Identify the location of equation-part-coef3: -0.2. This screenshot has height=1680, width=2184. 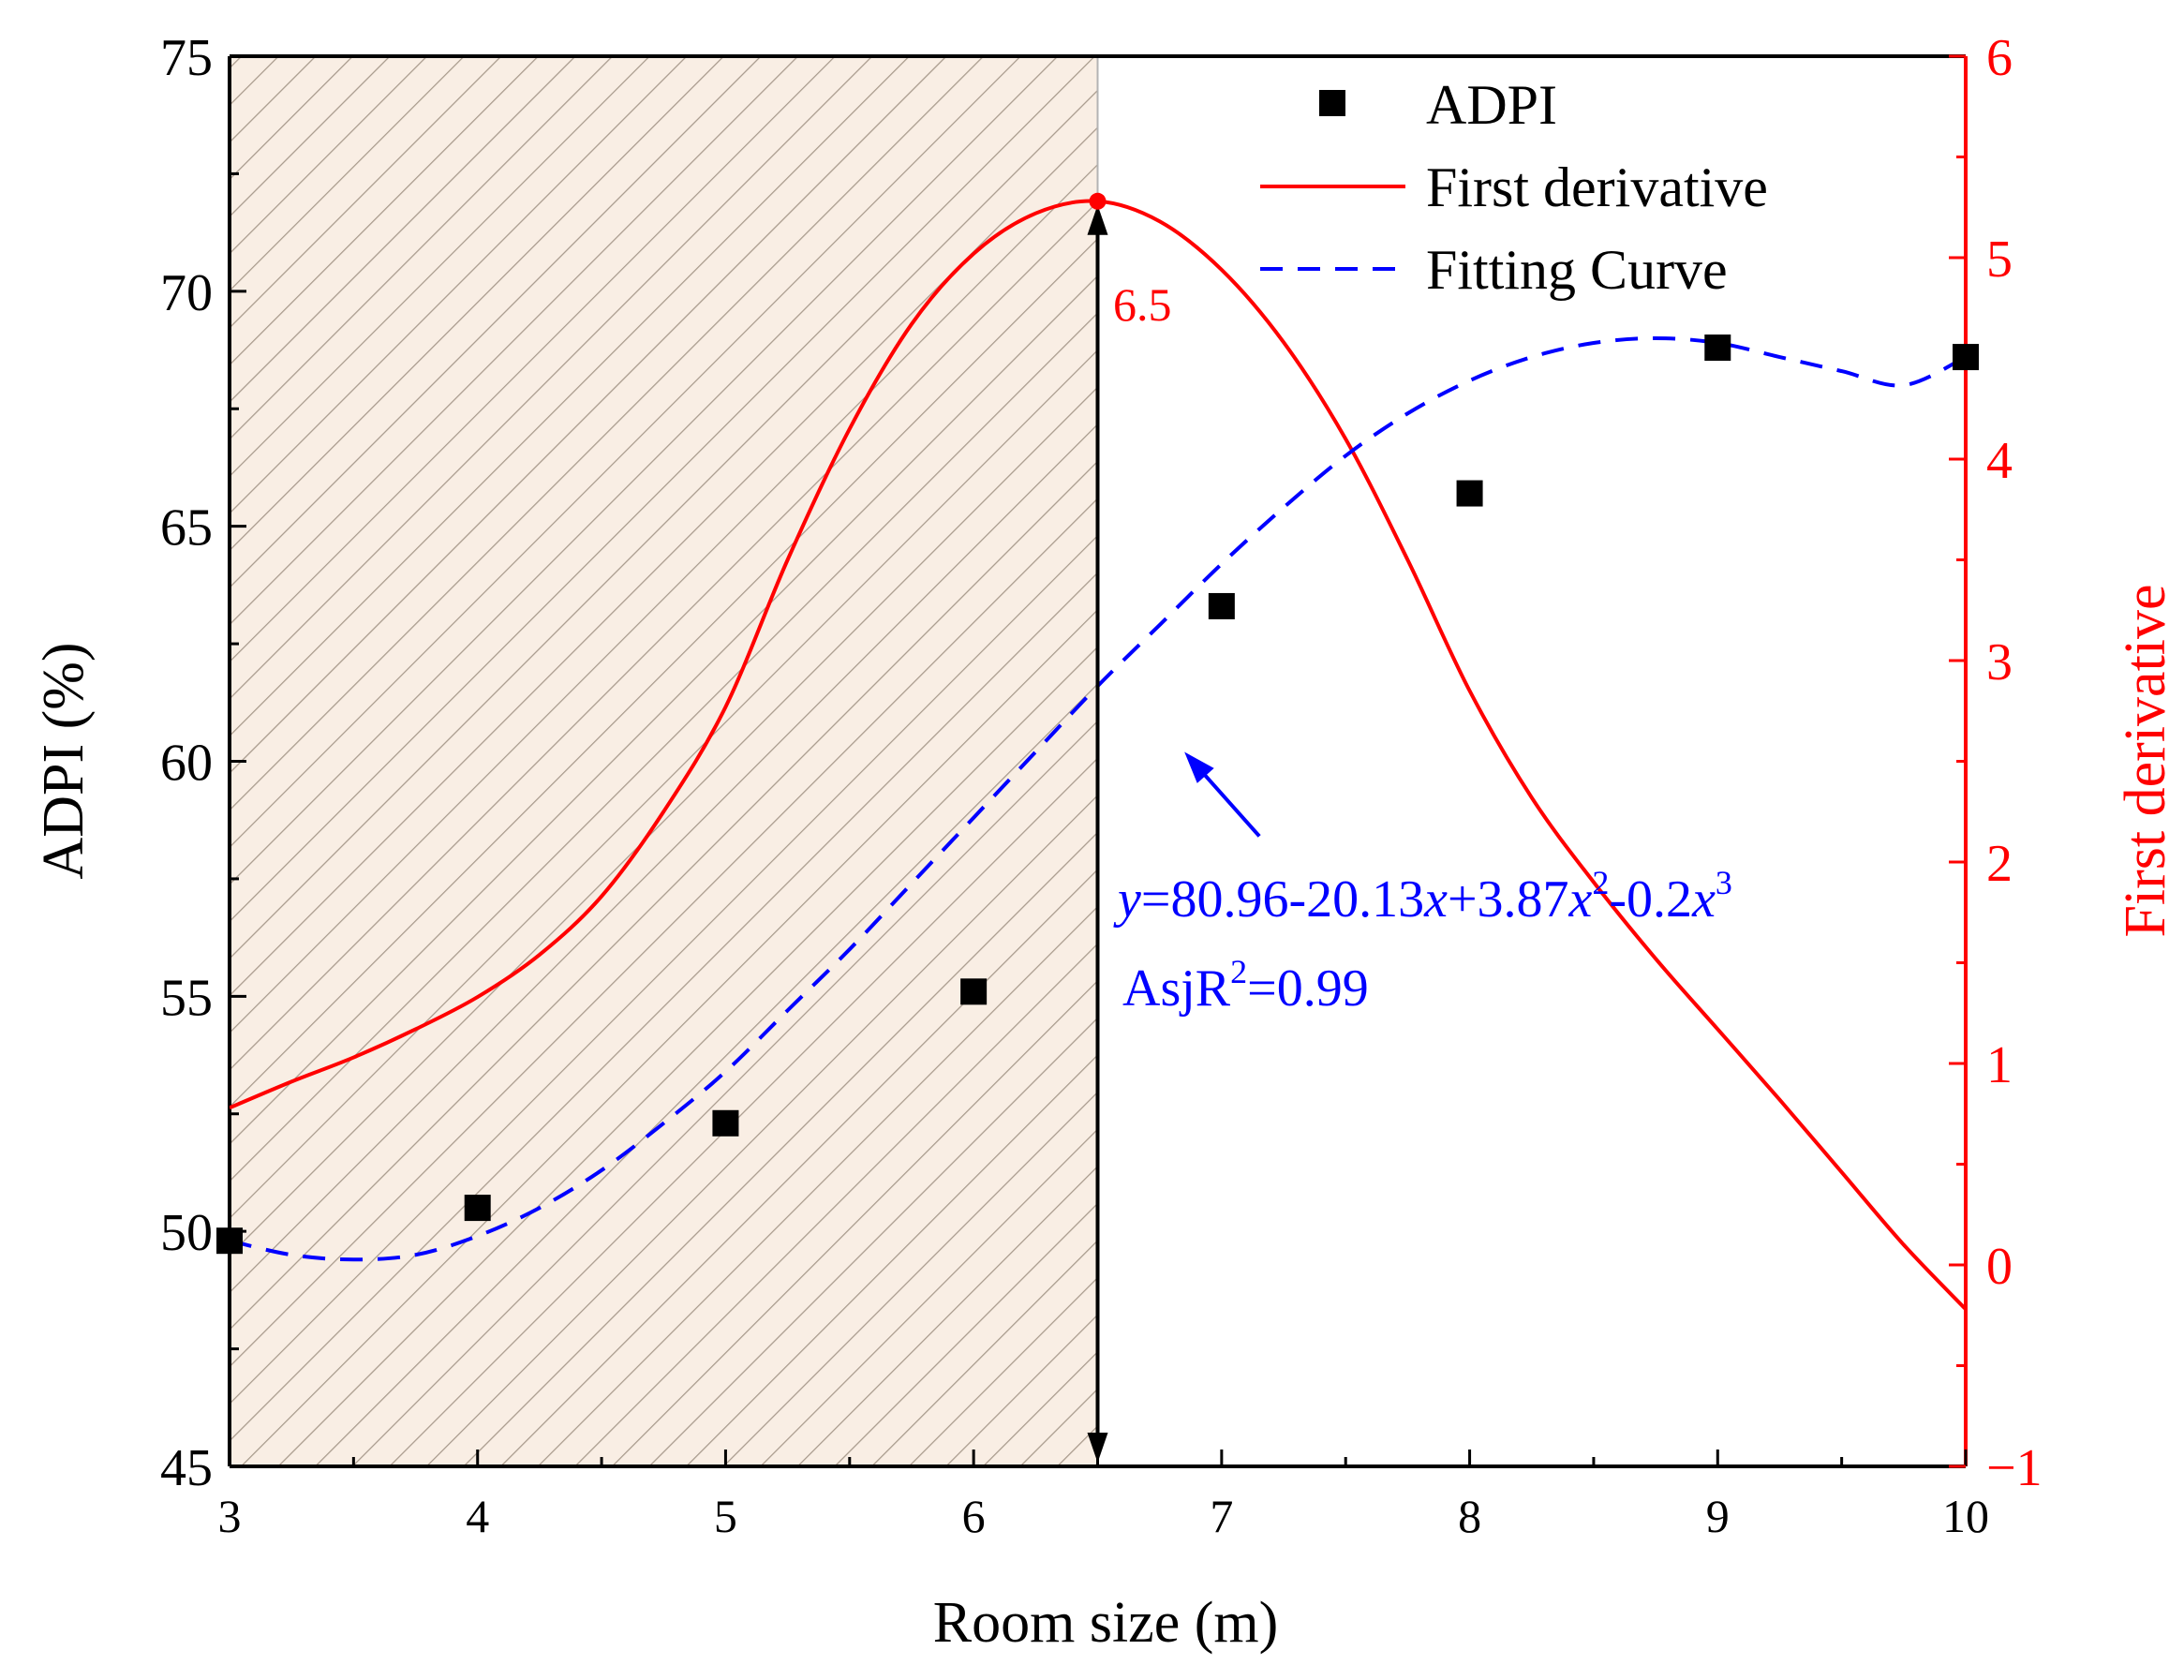
(1650, 899).